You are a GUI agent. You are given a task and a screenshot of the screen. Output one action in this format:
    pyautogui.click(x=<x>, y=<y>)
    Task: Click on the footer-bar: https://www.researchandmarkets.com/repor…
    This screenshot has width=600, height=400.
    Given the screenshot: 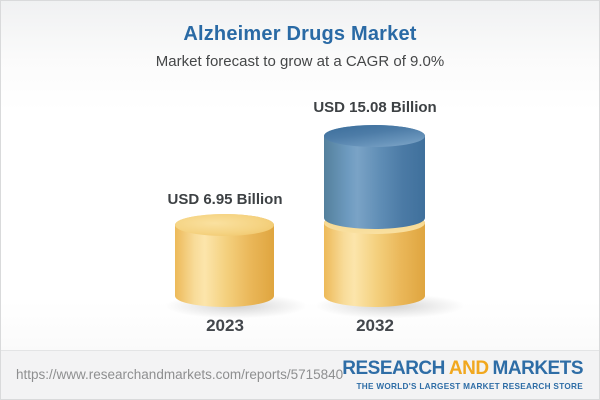 What is the action you would take?
    pyautogui.click(x=300, y=374)
    